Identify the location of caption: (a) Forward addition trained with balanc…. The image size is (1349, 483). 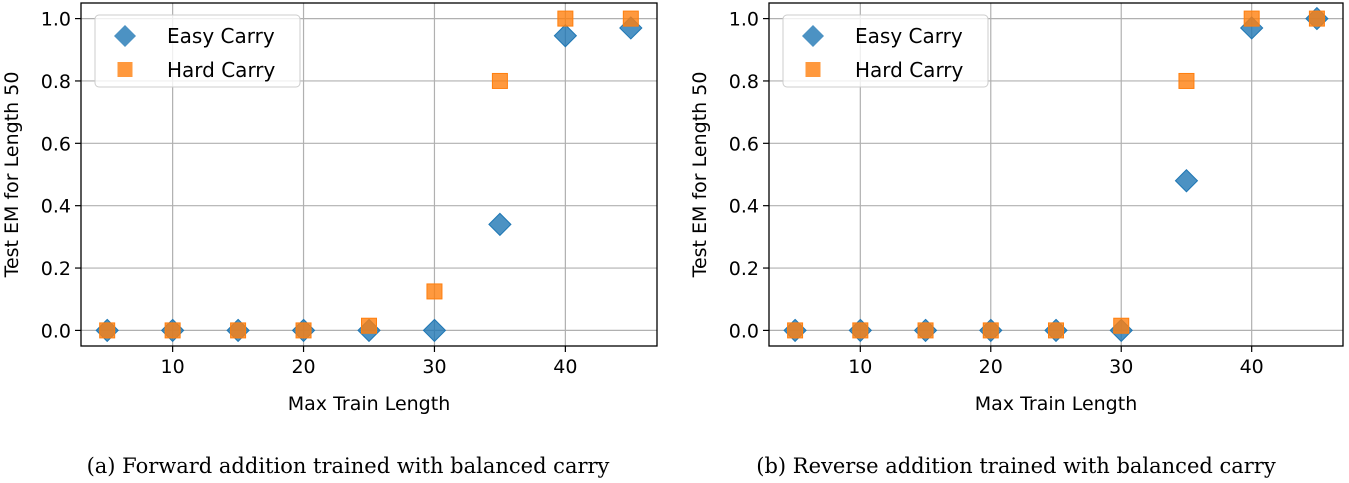
(348, 466).